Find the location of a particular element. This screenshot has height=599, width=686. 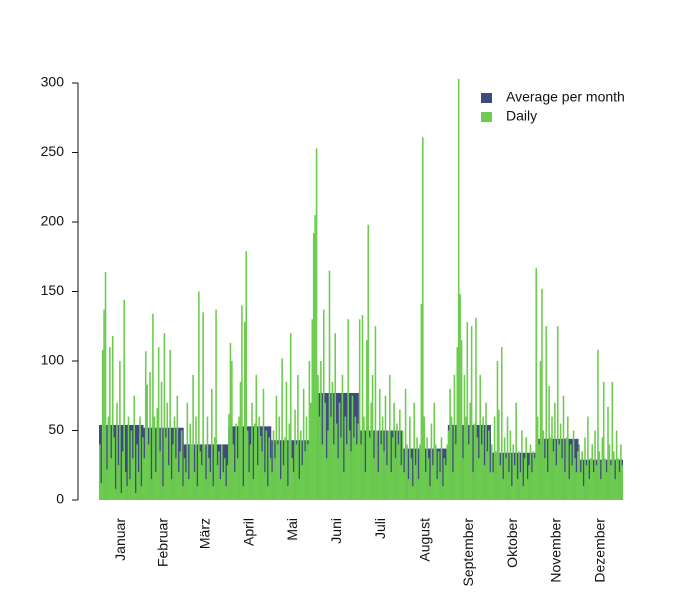

x-tick-label: Oktober is located at coordinates (512, 543).